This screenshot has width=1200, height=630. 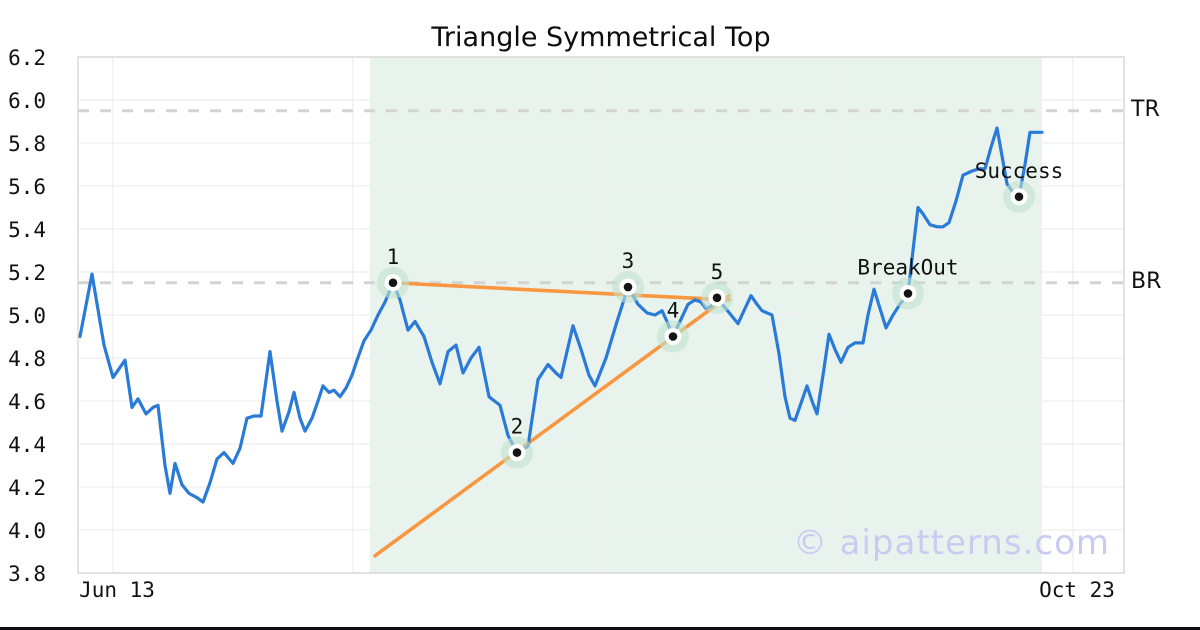 I want to click on trendline-resistance, so click(x=561, y=291).